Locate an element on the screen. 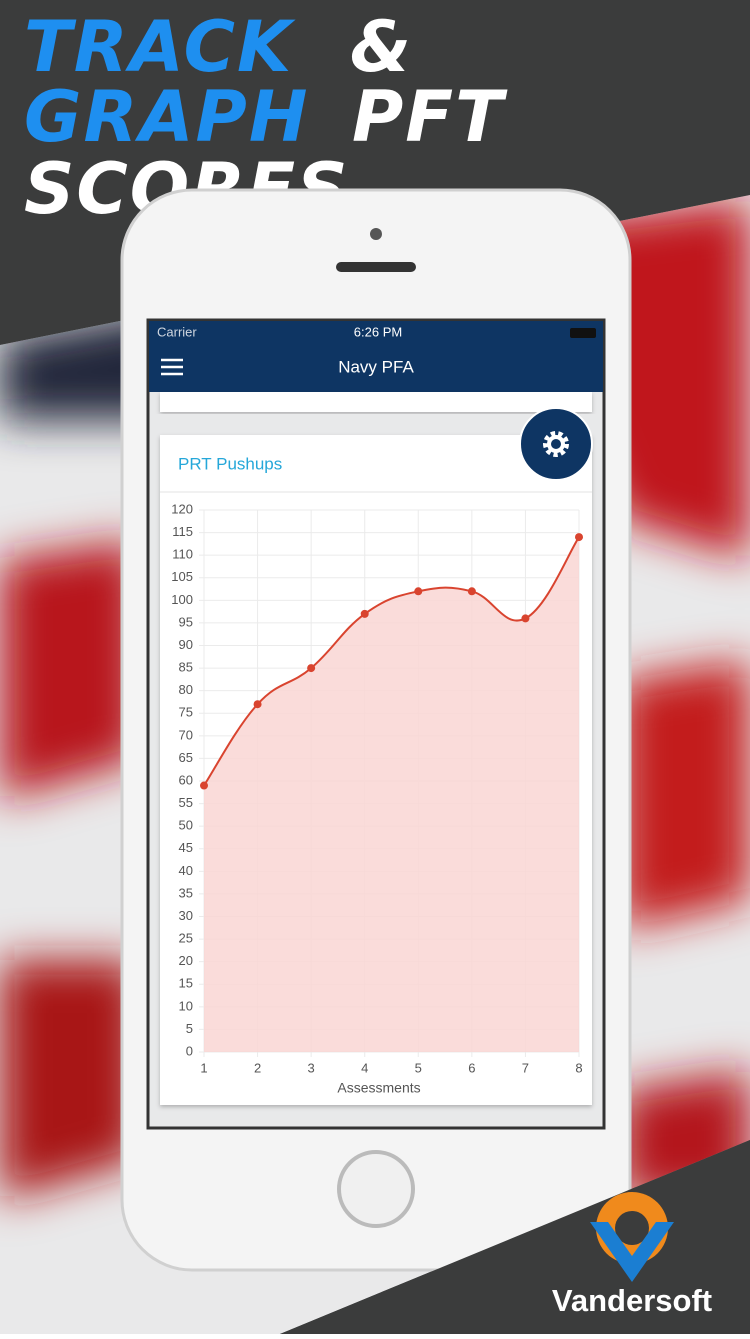 This screenshot has height=1339, width=750. x-tick-label: 4 is located at coordinates (364, 1067).